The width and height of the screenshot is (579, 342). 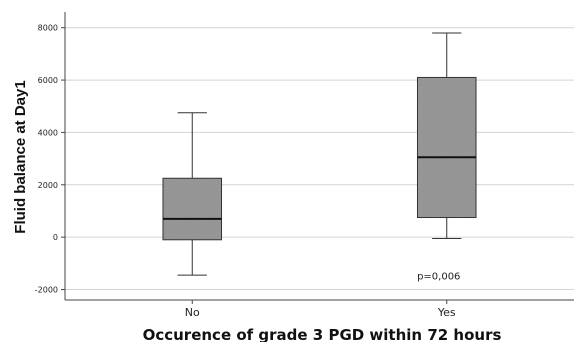 I want to click on x-category-label: No, so click(x=192, y=312).